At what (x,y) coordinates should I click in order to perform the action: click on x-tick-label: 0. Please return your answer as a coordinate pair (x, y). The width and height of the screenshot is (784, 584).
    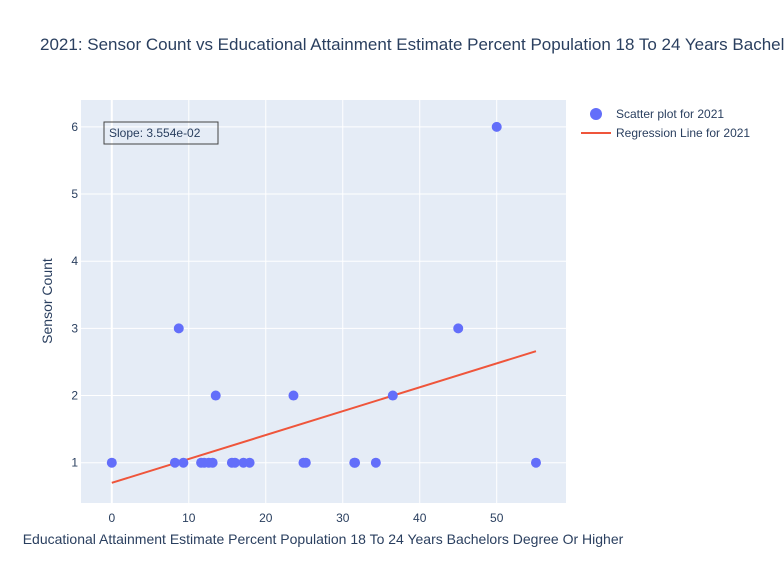
    Looking at the image, I should click on (111, 518).